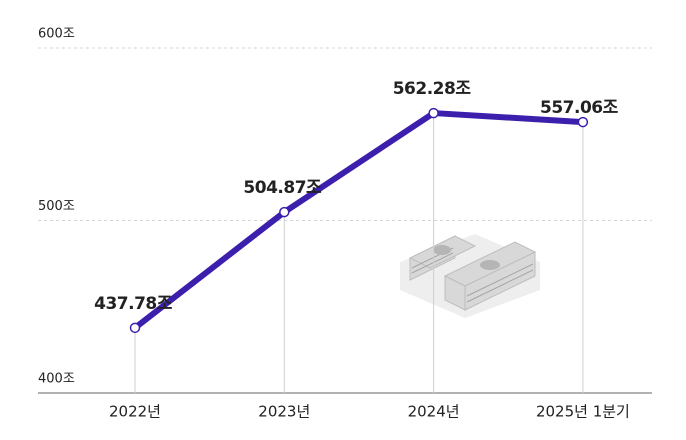  What do you see at coordinates (135, 412) in the screenshot?
I see `x-tick-label: 2022년` at bounding box center [135, 412].